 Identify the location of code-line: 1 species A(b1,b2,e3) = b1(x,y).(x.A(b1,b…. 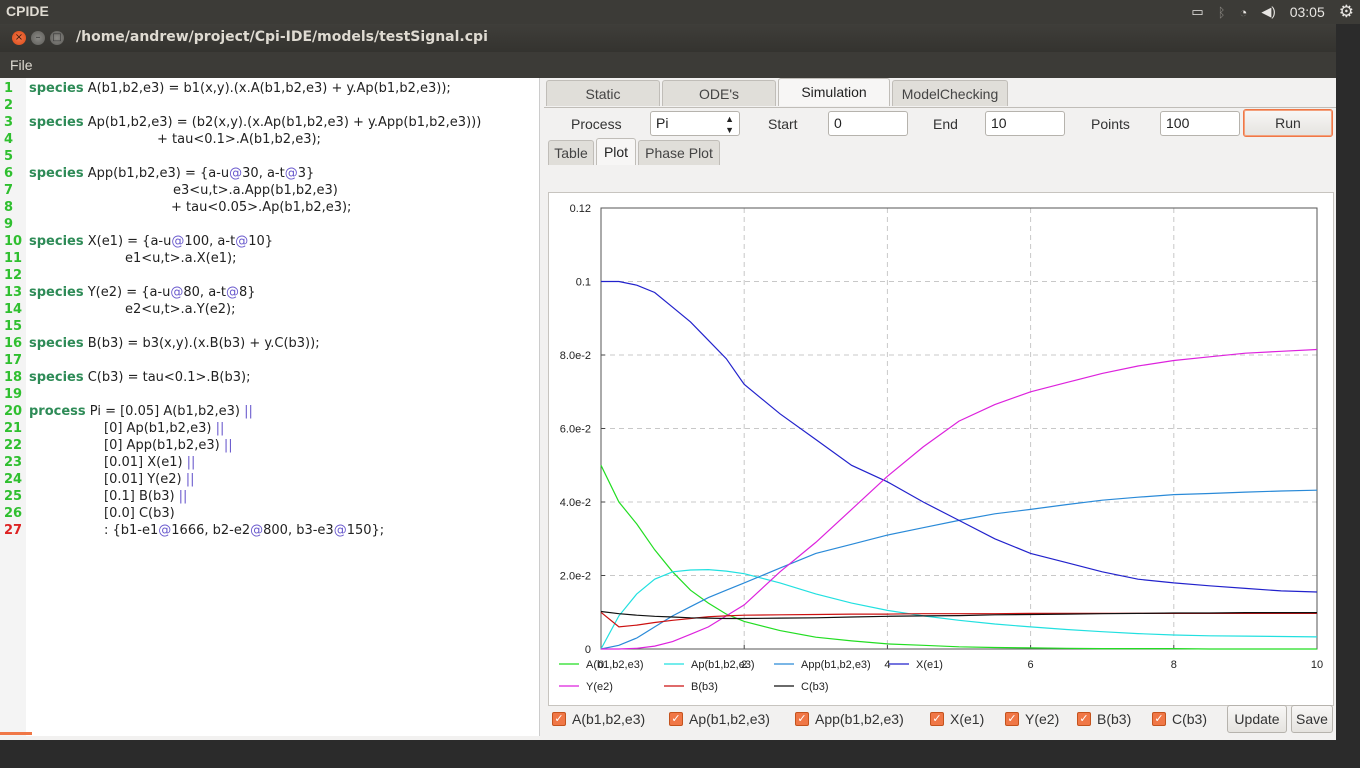
(270, 88).